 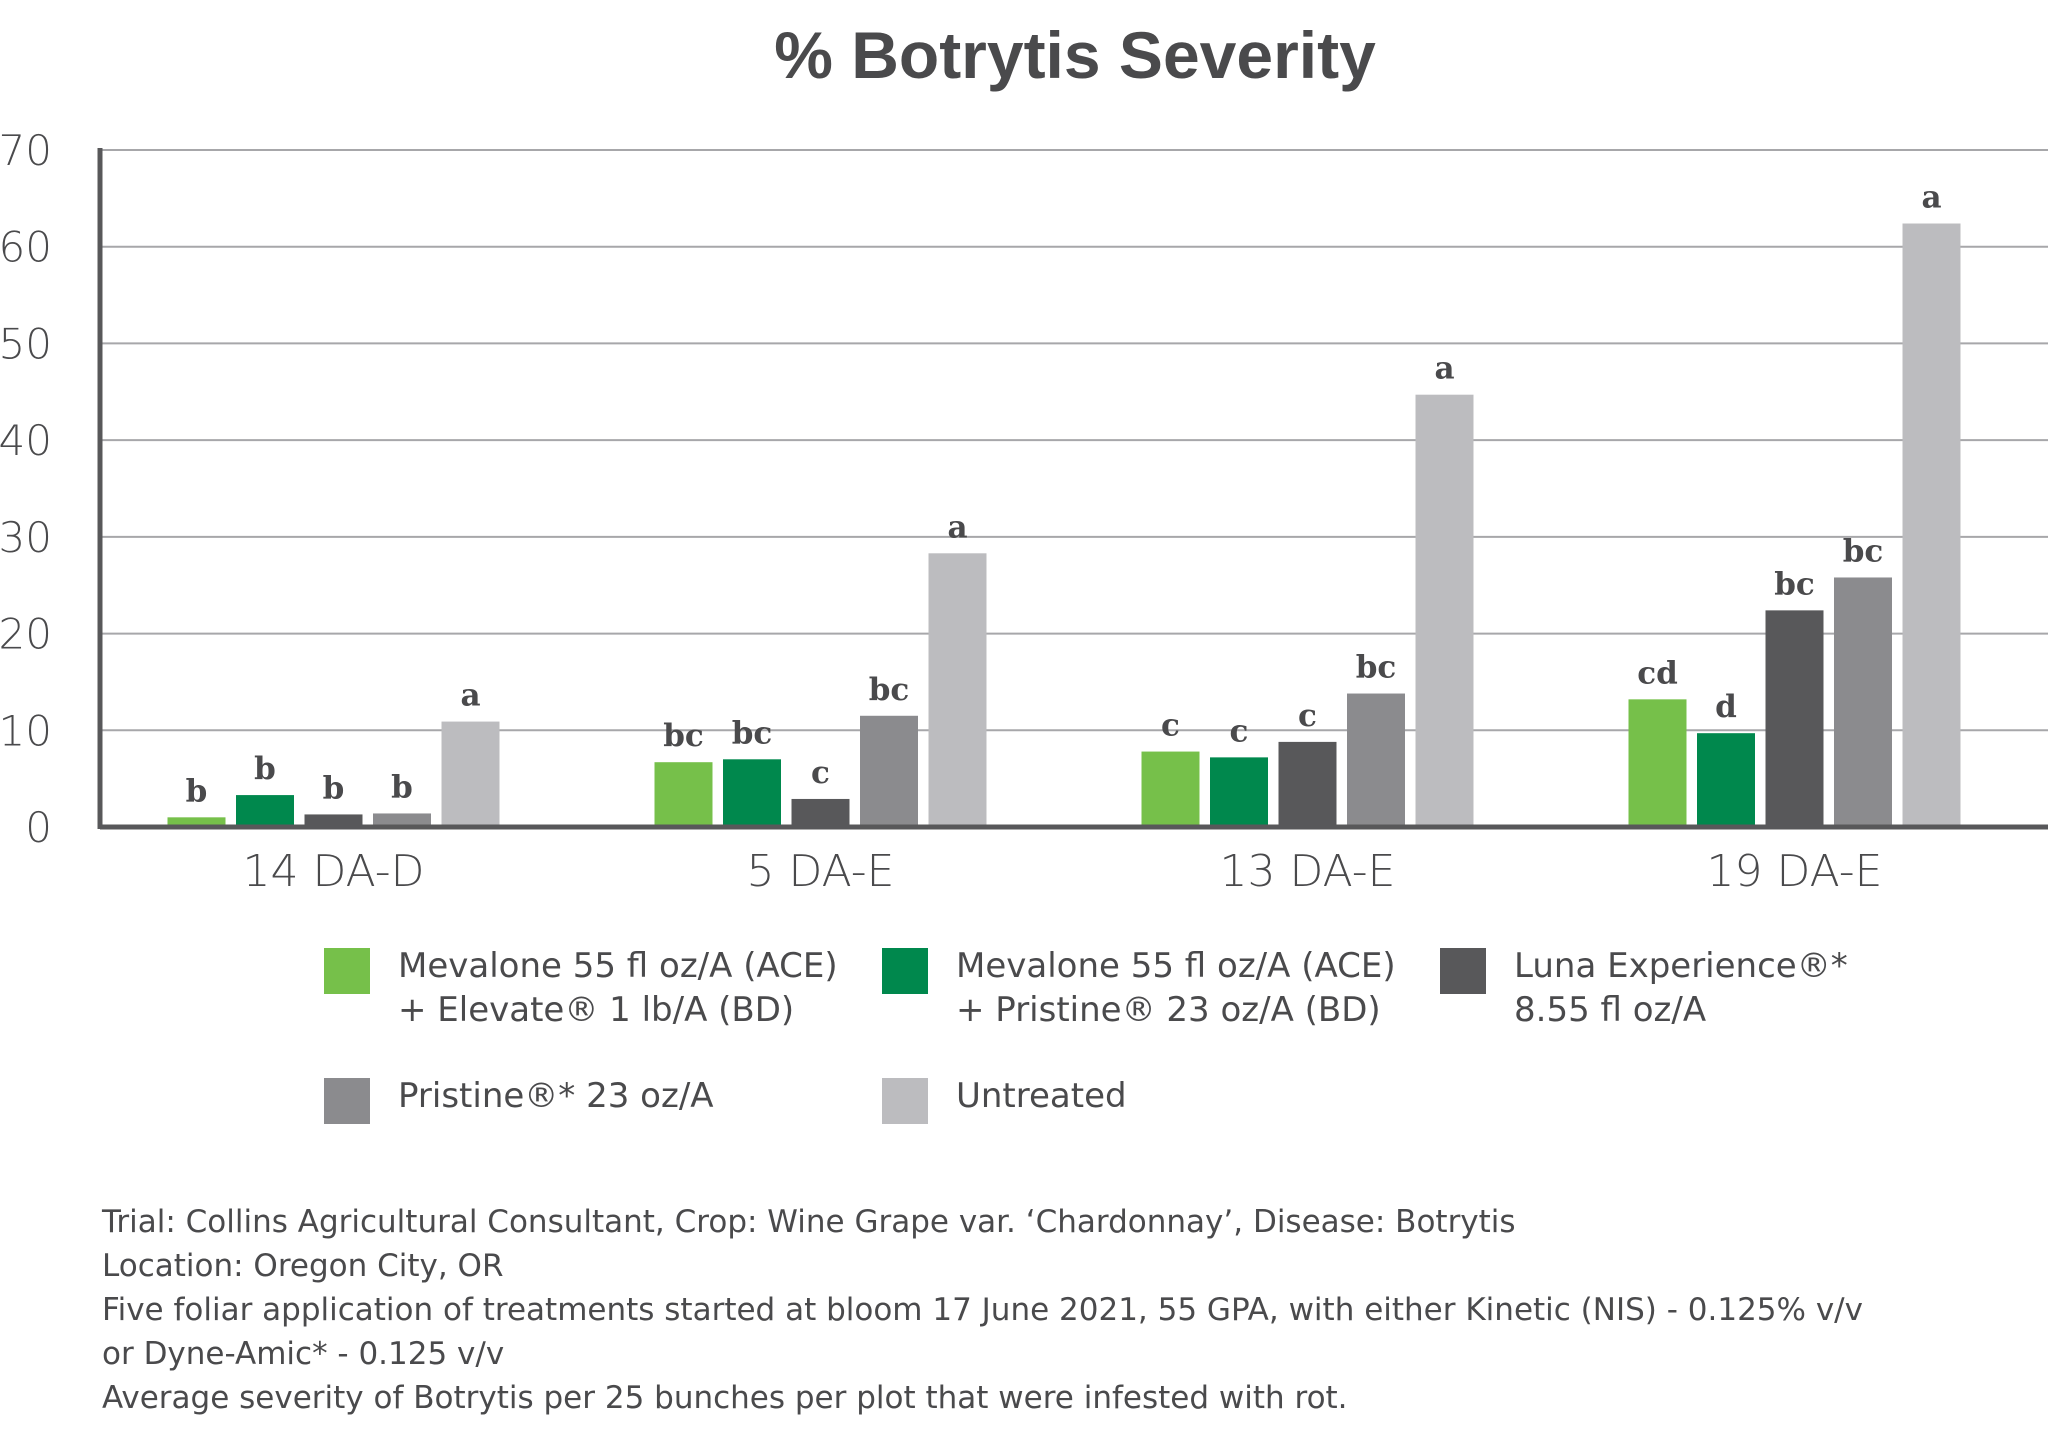 I want to click on y-tick-label: 70, so click(x=26, y=150).